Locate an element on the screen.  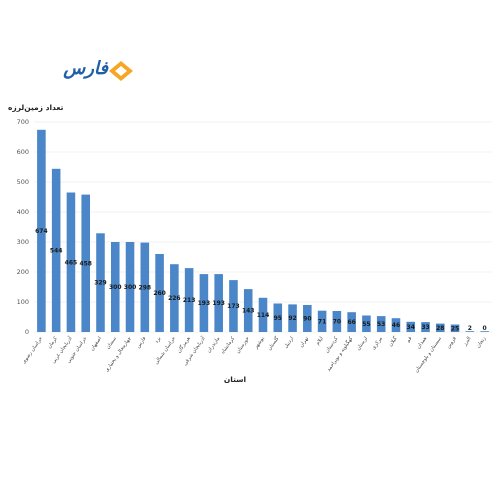
bar-data-label: 53 is located at coordinates (381, 324).